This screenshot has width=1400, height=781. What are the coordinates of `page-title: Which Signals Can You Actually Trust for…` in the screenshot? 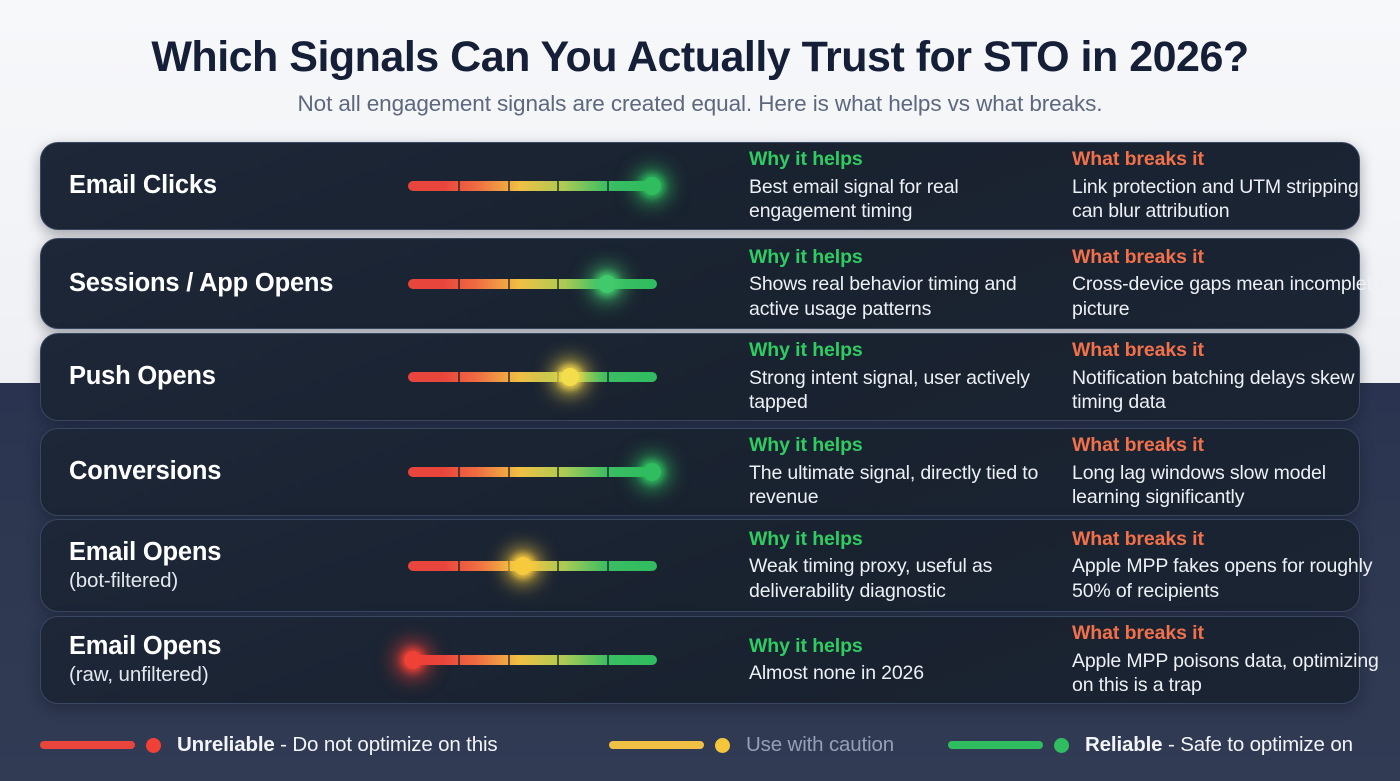 It's located at (700, 57).